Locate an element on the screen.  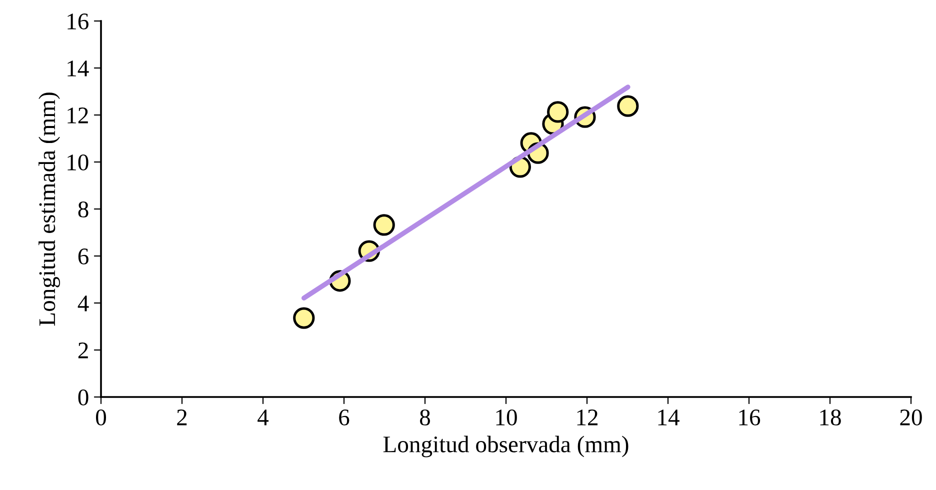
x-tick-label: 14 is located at coordinates (669, 418).